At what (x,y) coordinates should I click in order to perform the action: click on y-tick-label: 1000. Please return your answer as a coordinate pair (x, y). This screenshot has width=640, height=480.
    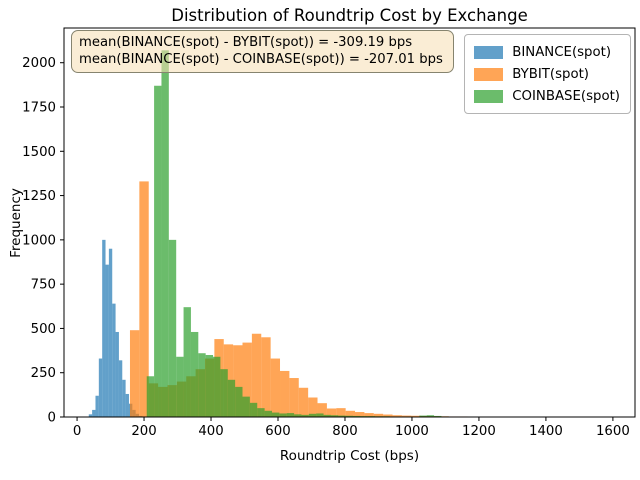
    Looking at the image, I should click on (39, 240).